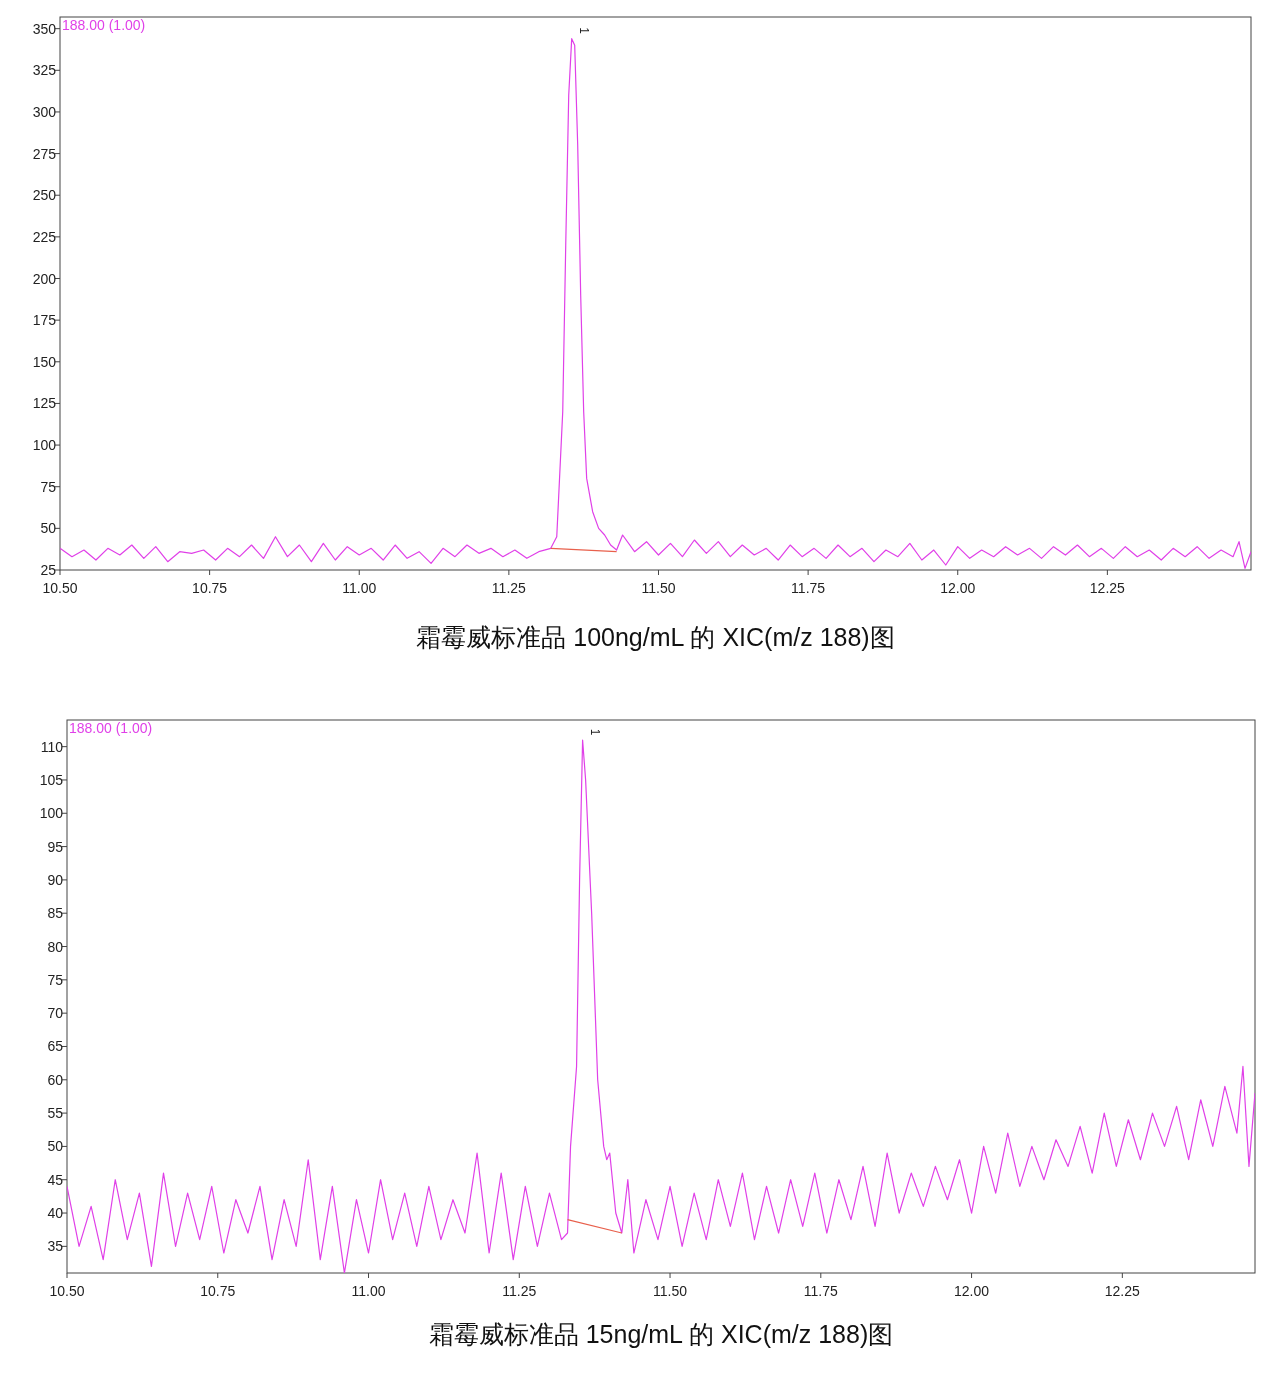 The height and width of the screenshot is (1374, 1284). I want to click on y-tick-label: 200, so click(44, 278).